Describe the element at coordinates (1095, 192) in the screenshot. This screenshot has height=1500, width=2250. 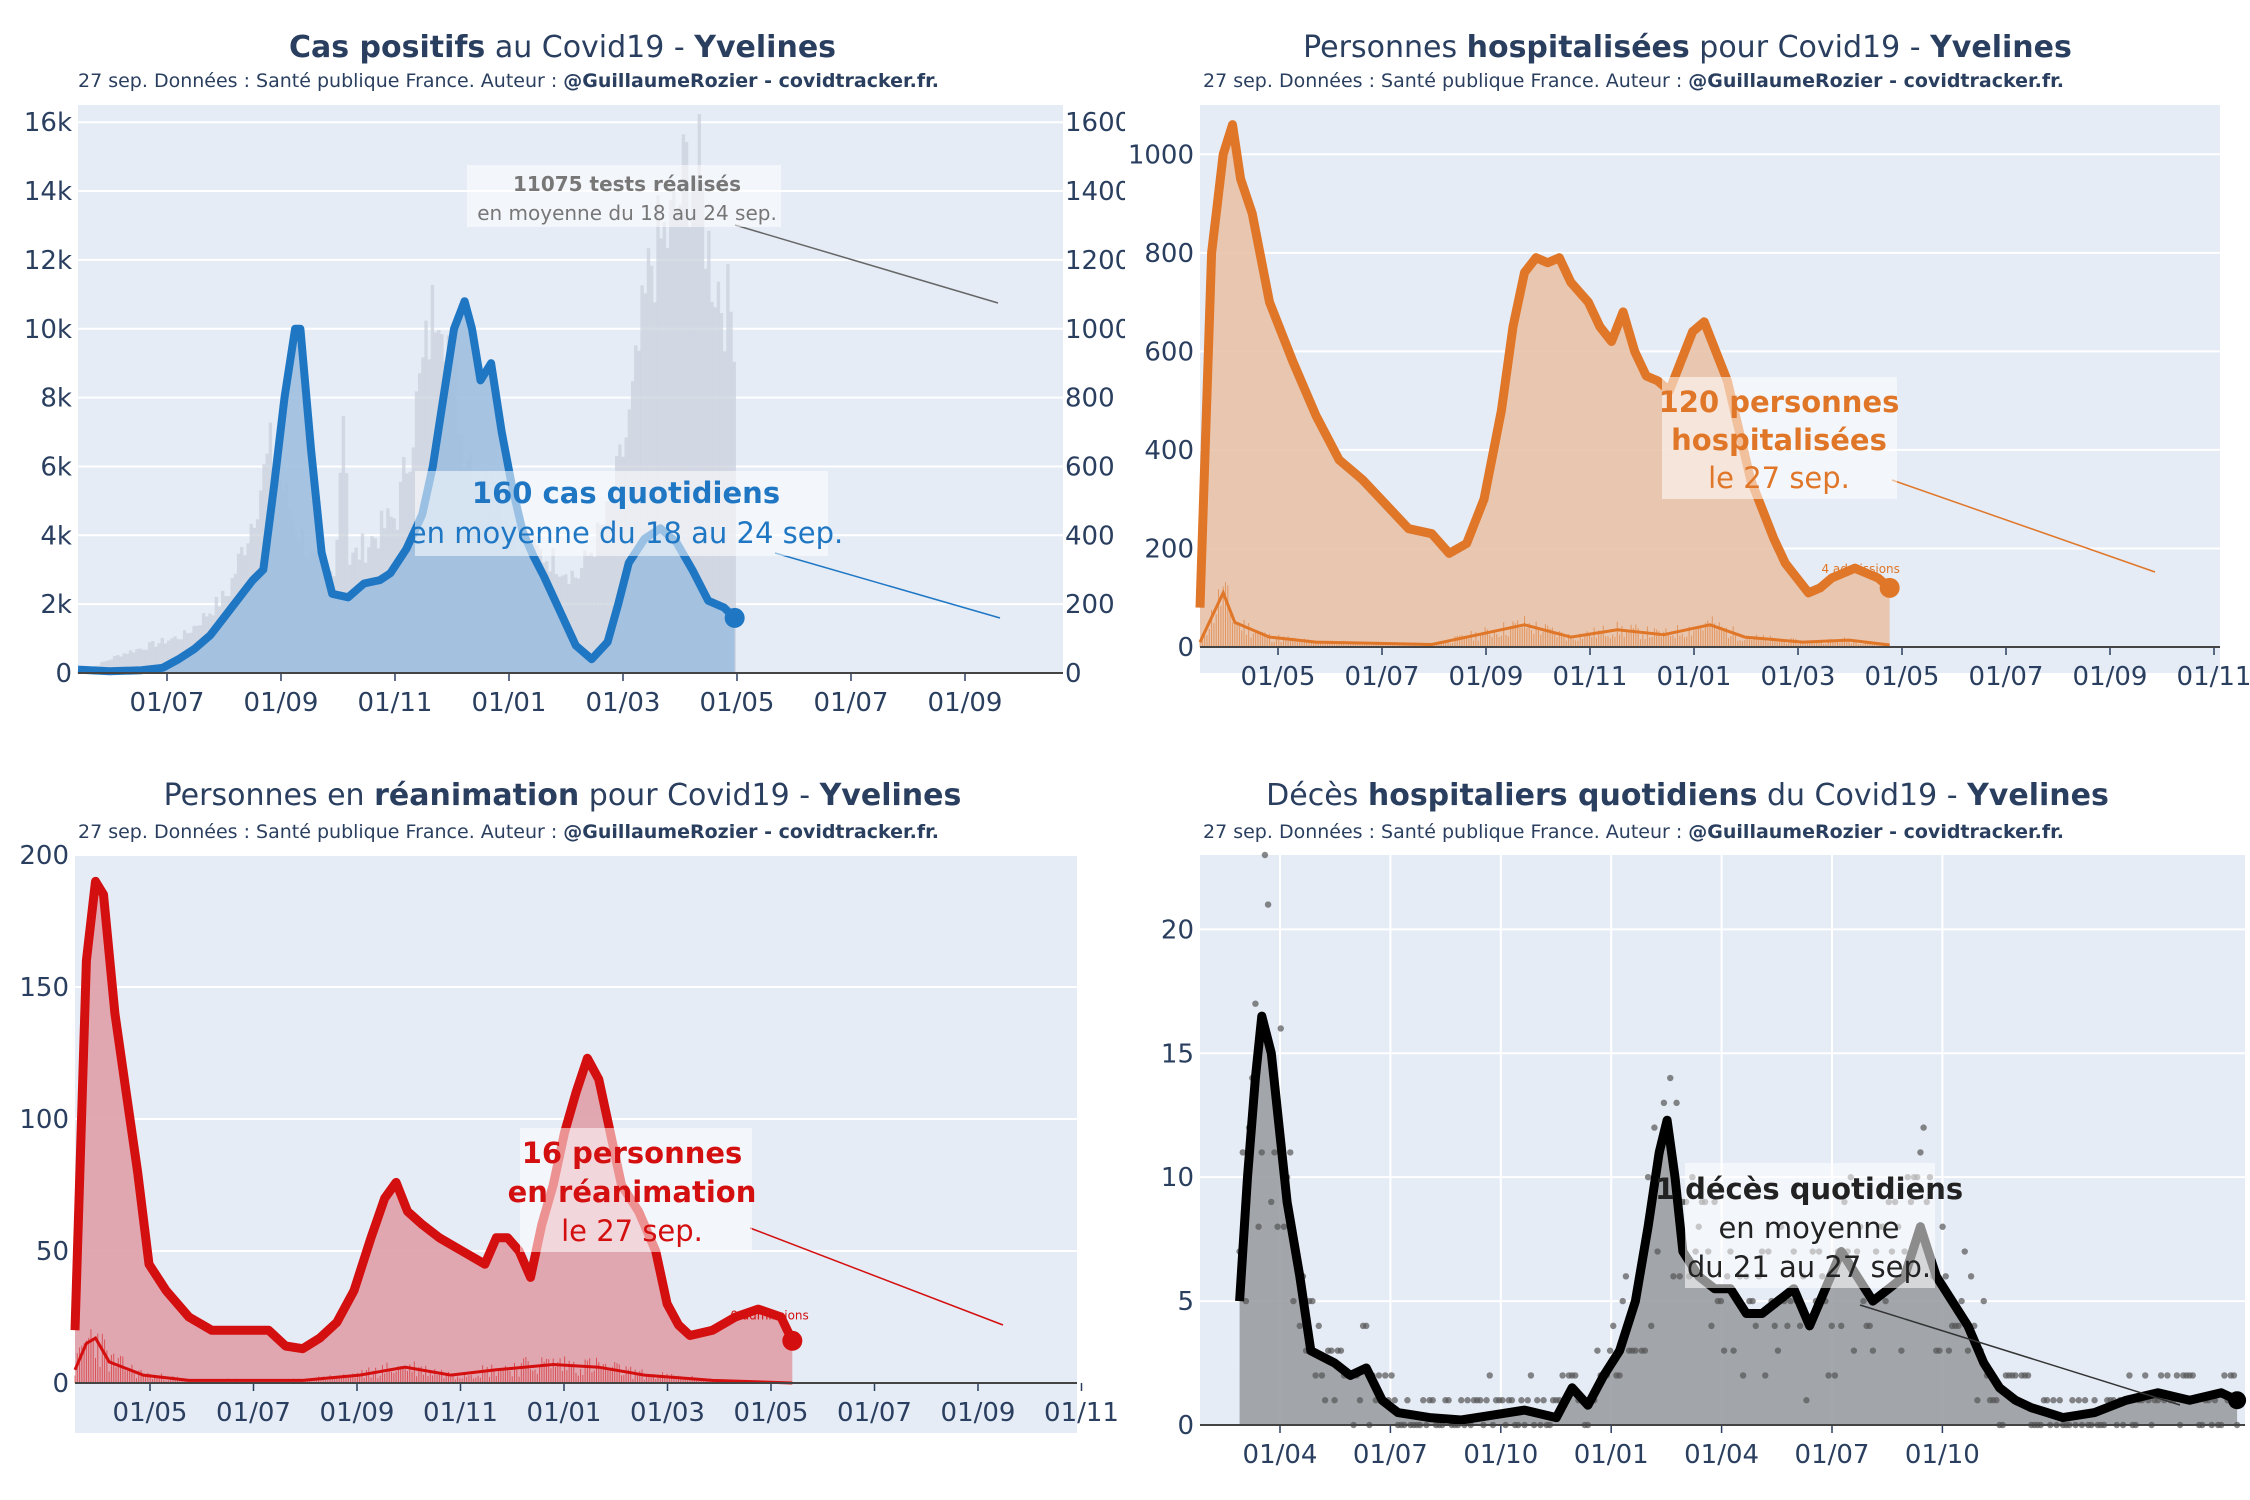
I see `cases-y2tick-label: 1400` at that location.